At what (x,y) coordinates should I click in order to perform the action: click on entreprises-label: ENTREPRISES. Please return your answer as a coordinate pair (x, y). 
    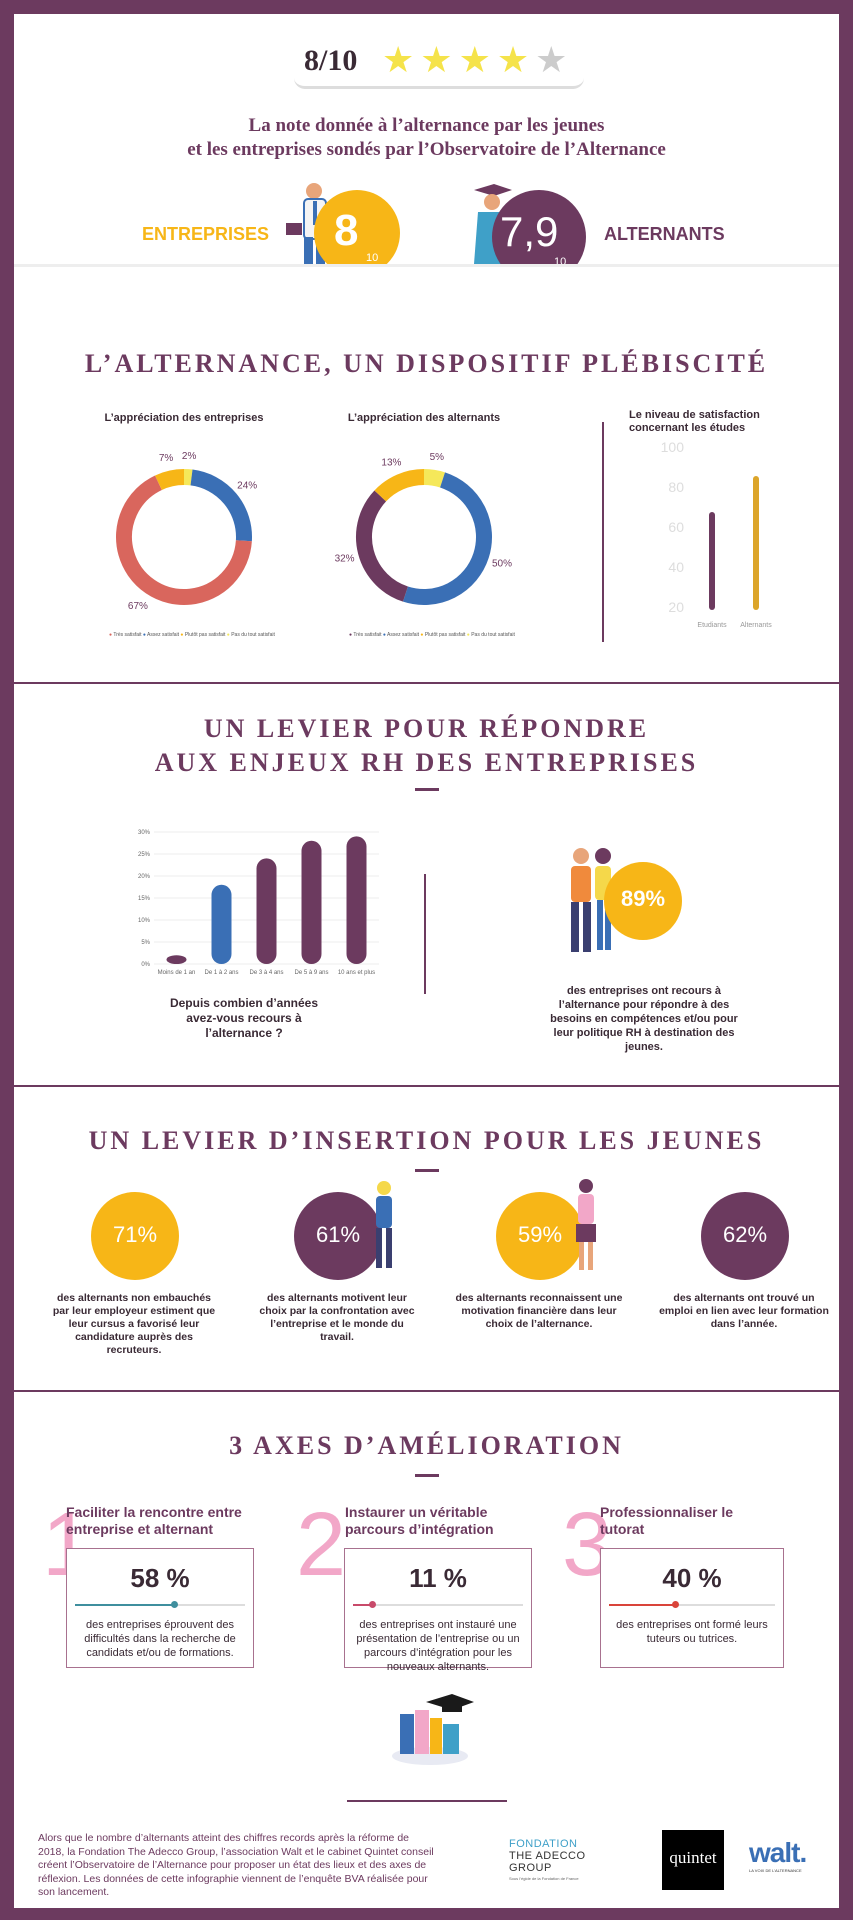
    Looking at the image, I should click on (206, 234).